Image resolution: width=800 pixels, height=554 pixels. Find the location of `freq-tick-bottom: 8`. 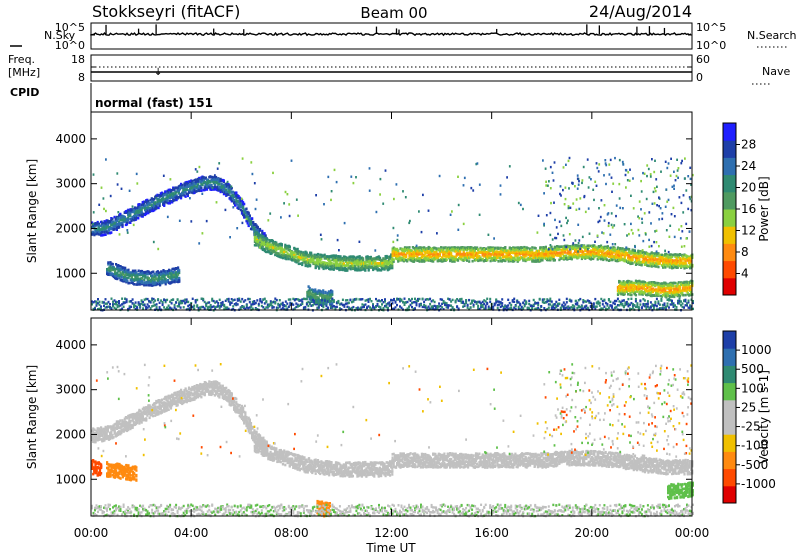

freq-tick-bottom: 8 is located at coordinates (81, 77).